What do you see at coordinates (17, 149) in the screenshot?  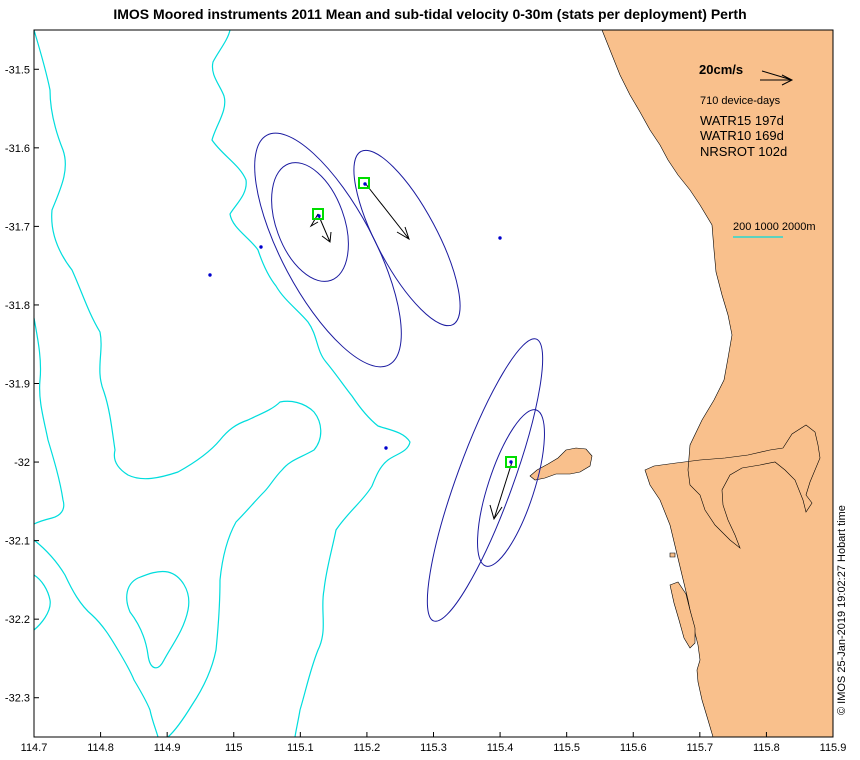 I see `y-tick-label: -31.6` at bounding box center [17, 149].